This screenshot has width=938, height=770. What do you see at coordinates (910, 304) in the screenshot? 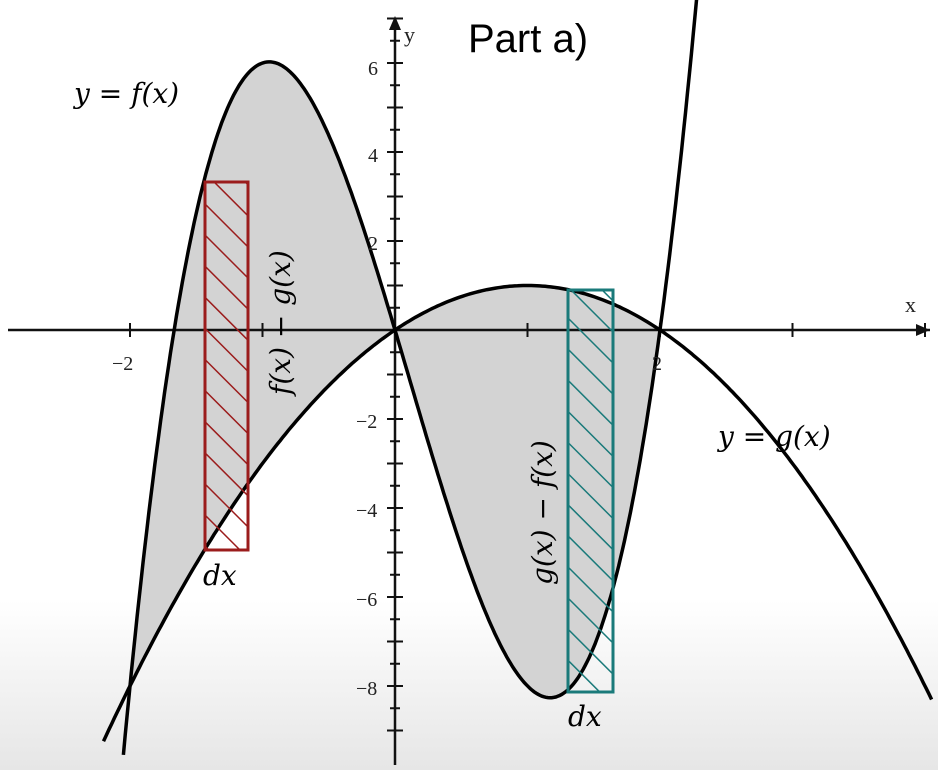
I see `x-axis-label: x` at bounding box center [910, 304].